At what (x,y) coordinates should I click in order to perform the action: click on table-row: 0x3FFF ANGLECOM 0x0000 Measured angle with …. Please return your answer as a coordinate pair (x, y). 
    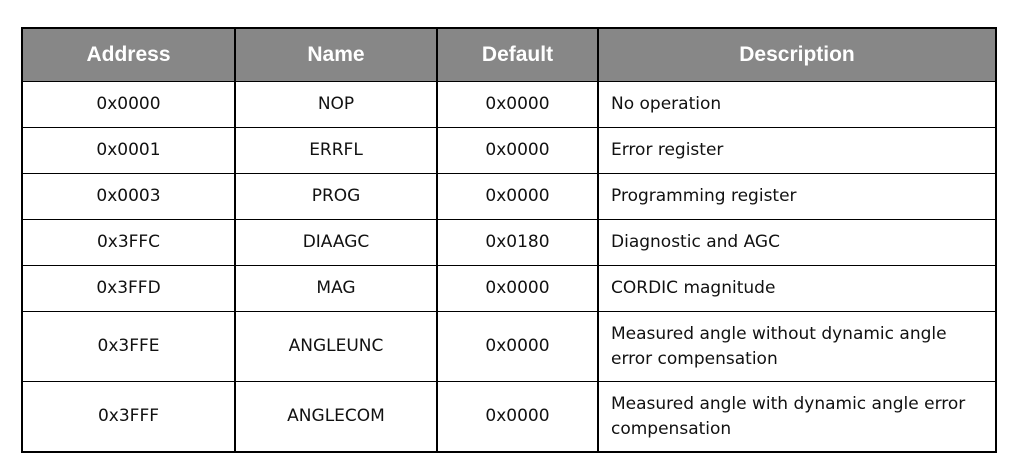
    Looking at the image, I should click on (509, 417).